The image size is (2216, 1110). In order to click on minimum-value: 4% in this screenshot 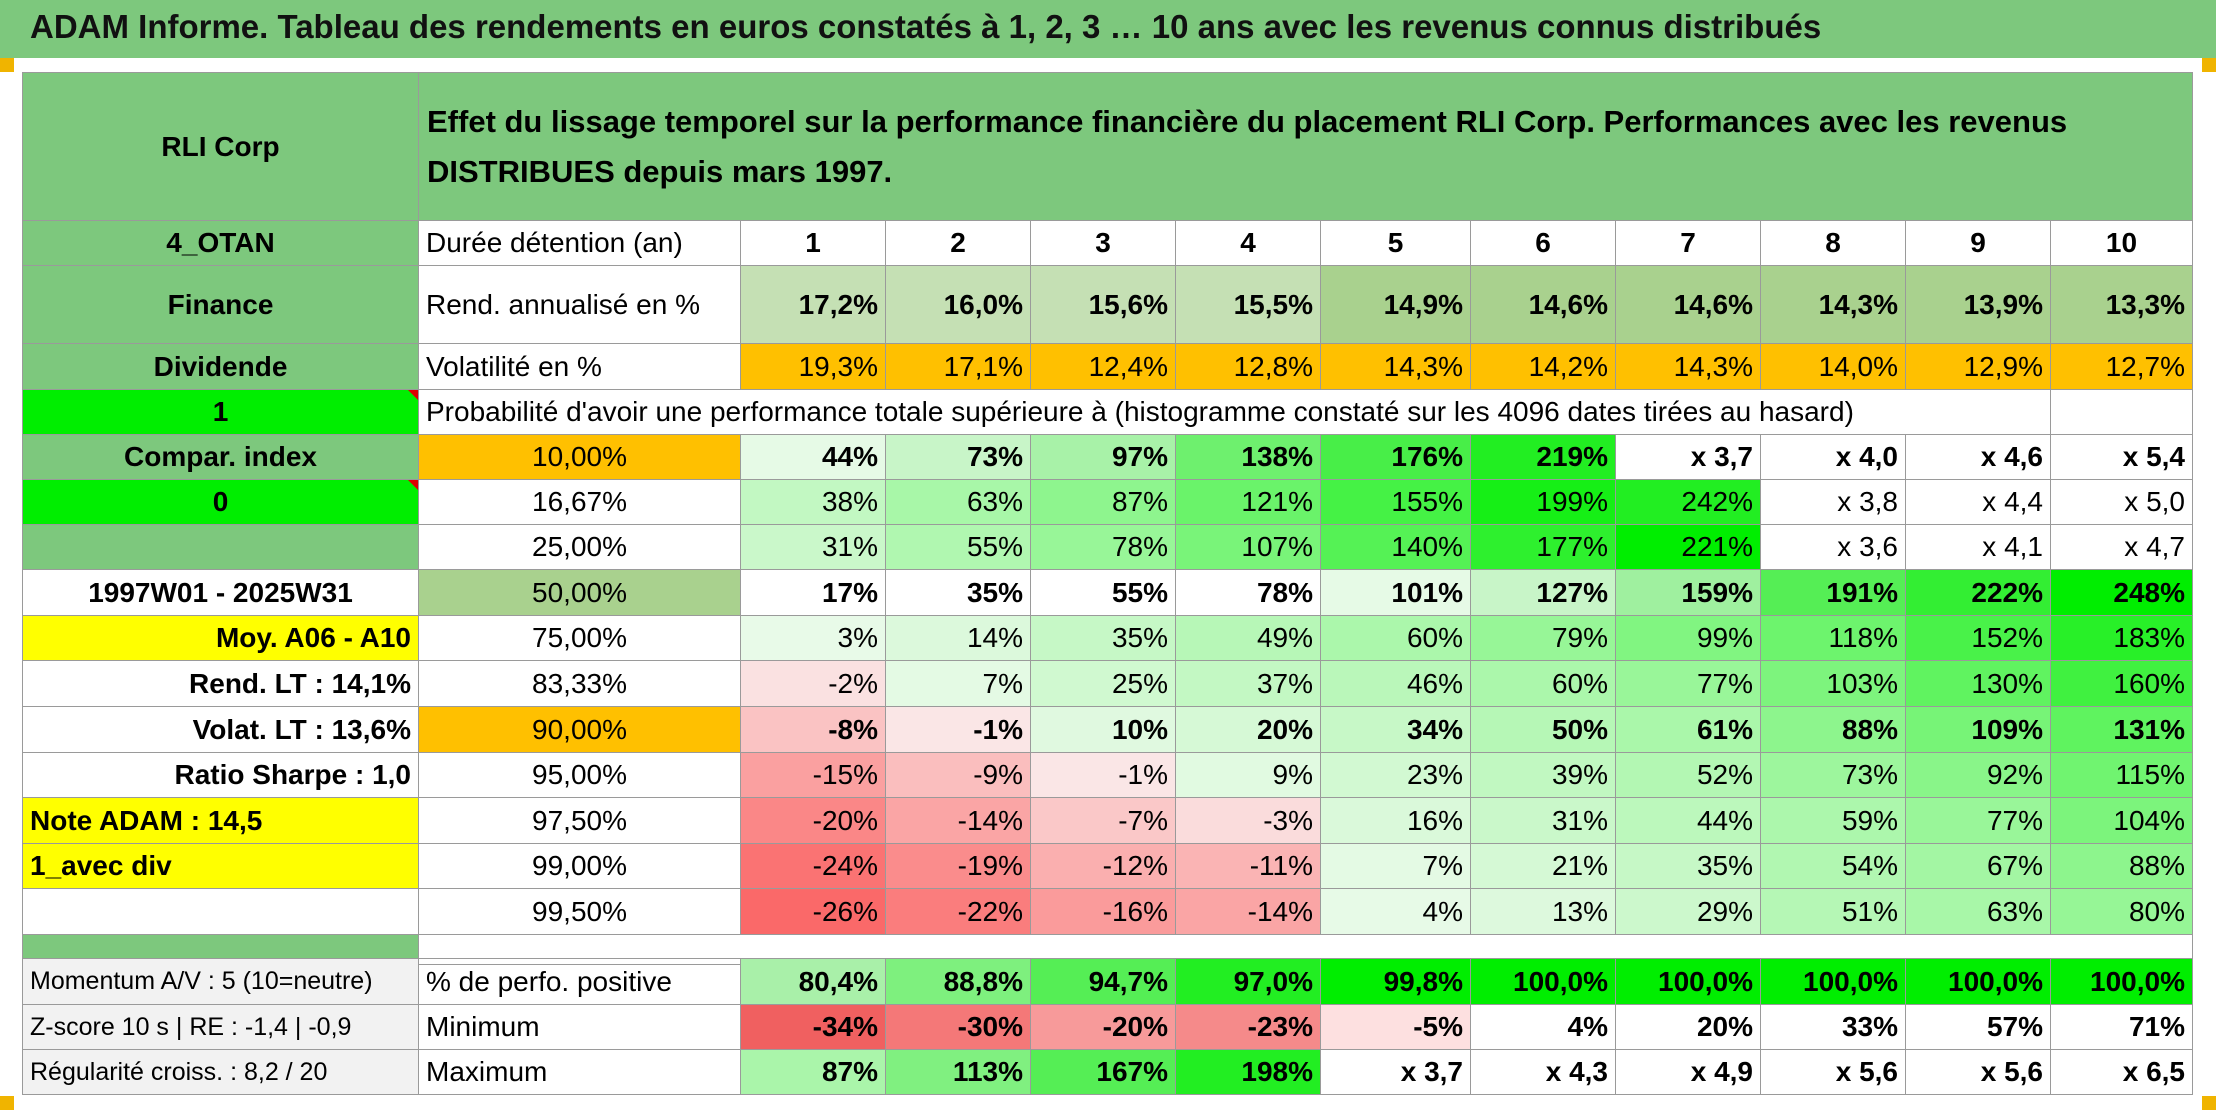, I will do `click(1543, 1027)`.